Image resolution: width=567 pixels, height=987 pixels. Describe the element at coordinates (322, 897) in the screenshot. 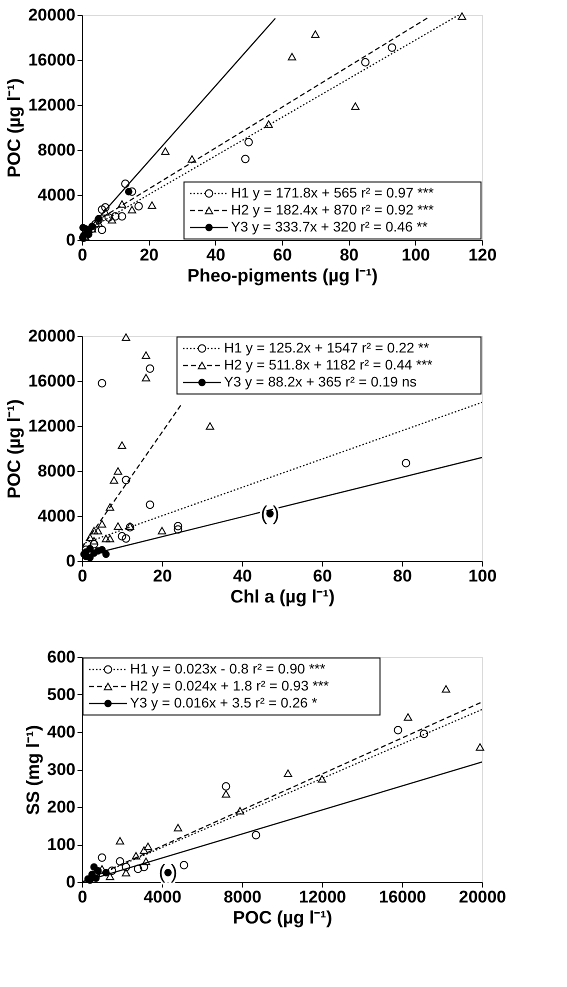

I see `x-tick-label: 12000` at that location.